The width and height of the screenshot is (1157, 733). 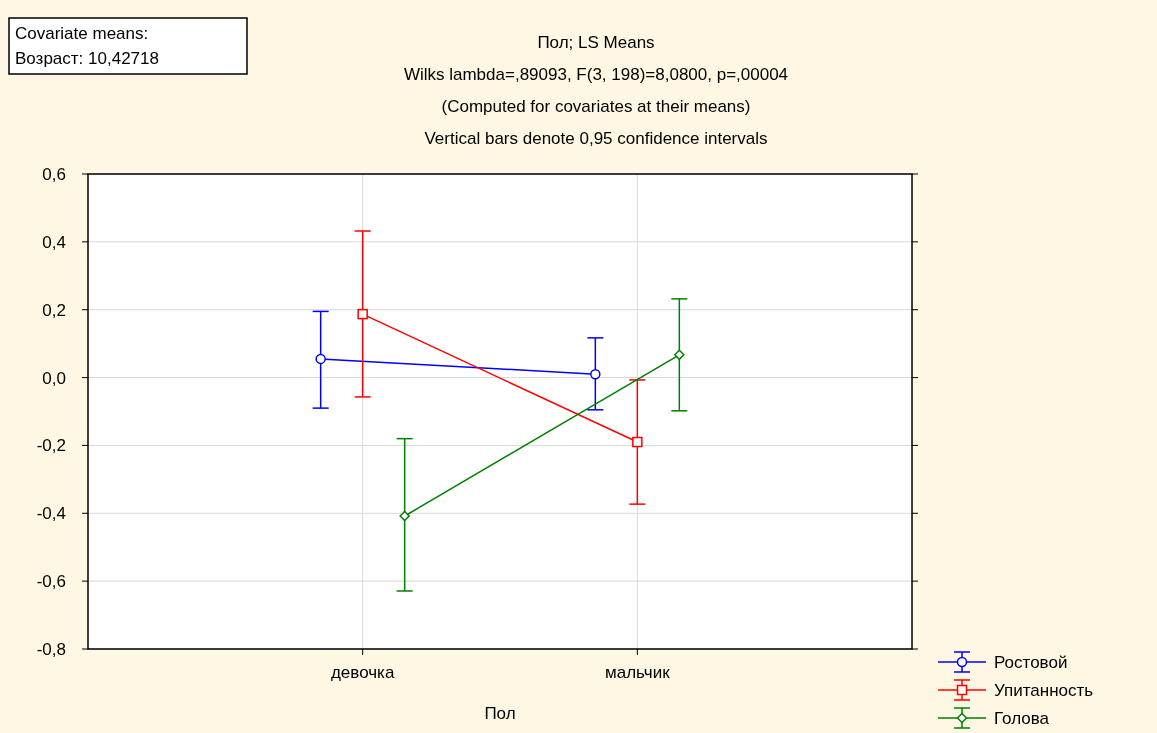 What do you see at coordinates (596, 42) in the screenshot?
I see `chart-title: Пол; LS Means` at bounding box center [596, 42].